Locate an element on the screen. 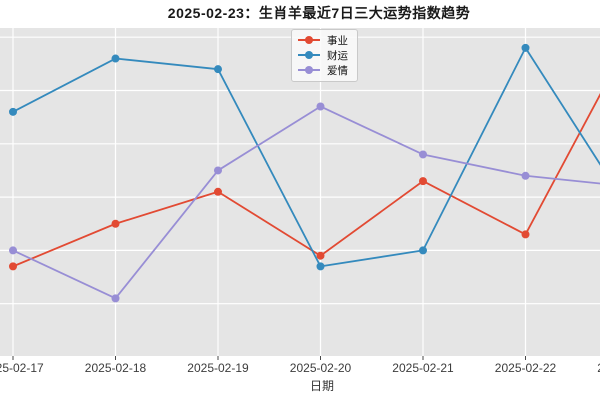 The width and height of the screenshot is (600, 400). chart-title: 2025-02-23：生肖羊最近7日三大运势指数趋势 is located at coordinates (319, 13).